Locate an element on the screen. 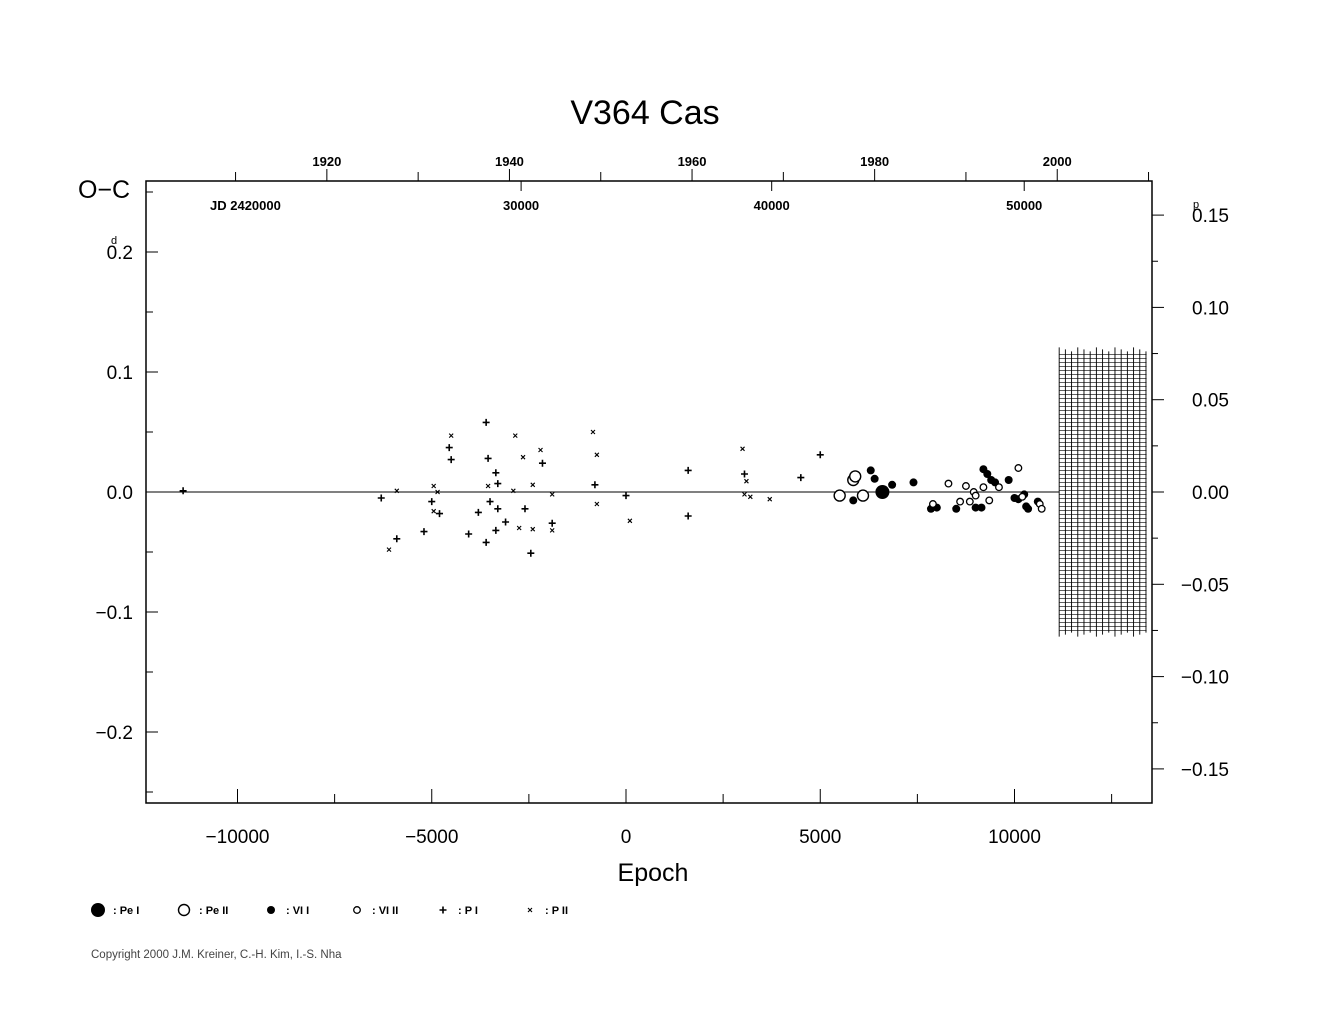 The width and height of the screenshot is (1325, 1020). legend-symbol-pe1 is located at coordinates (98, 910).